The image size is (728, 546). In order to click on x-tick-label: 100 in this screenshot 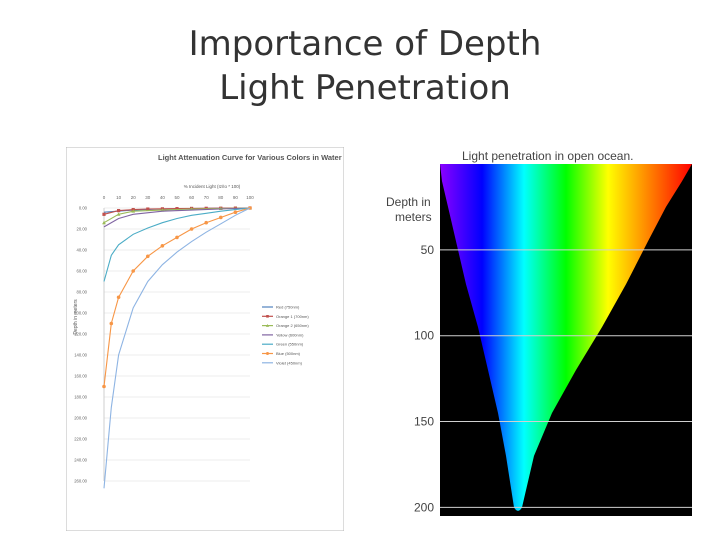, I will do `click(250, 197)`.